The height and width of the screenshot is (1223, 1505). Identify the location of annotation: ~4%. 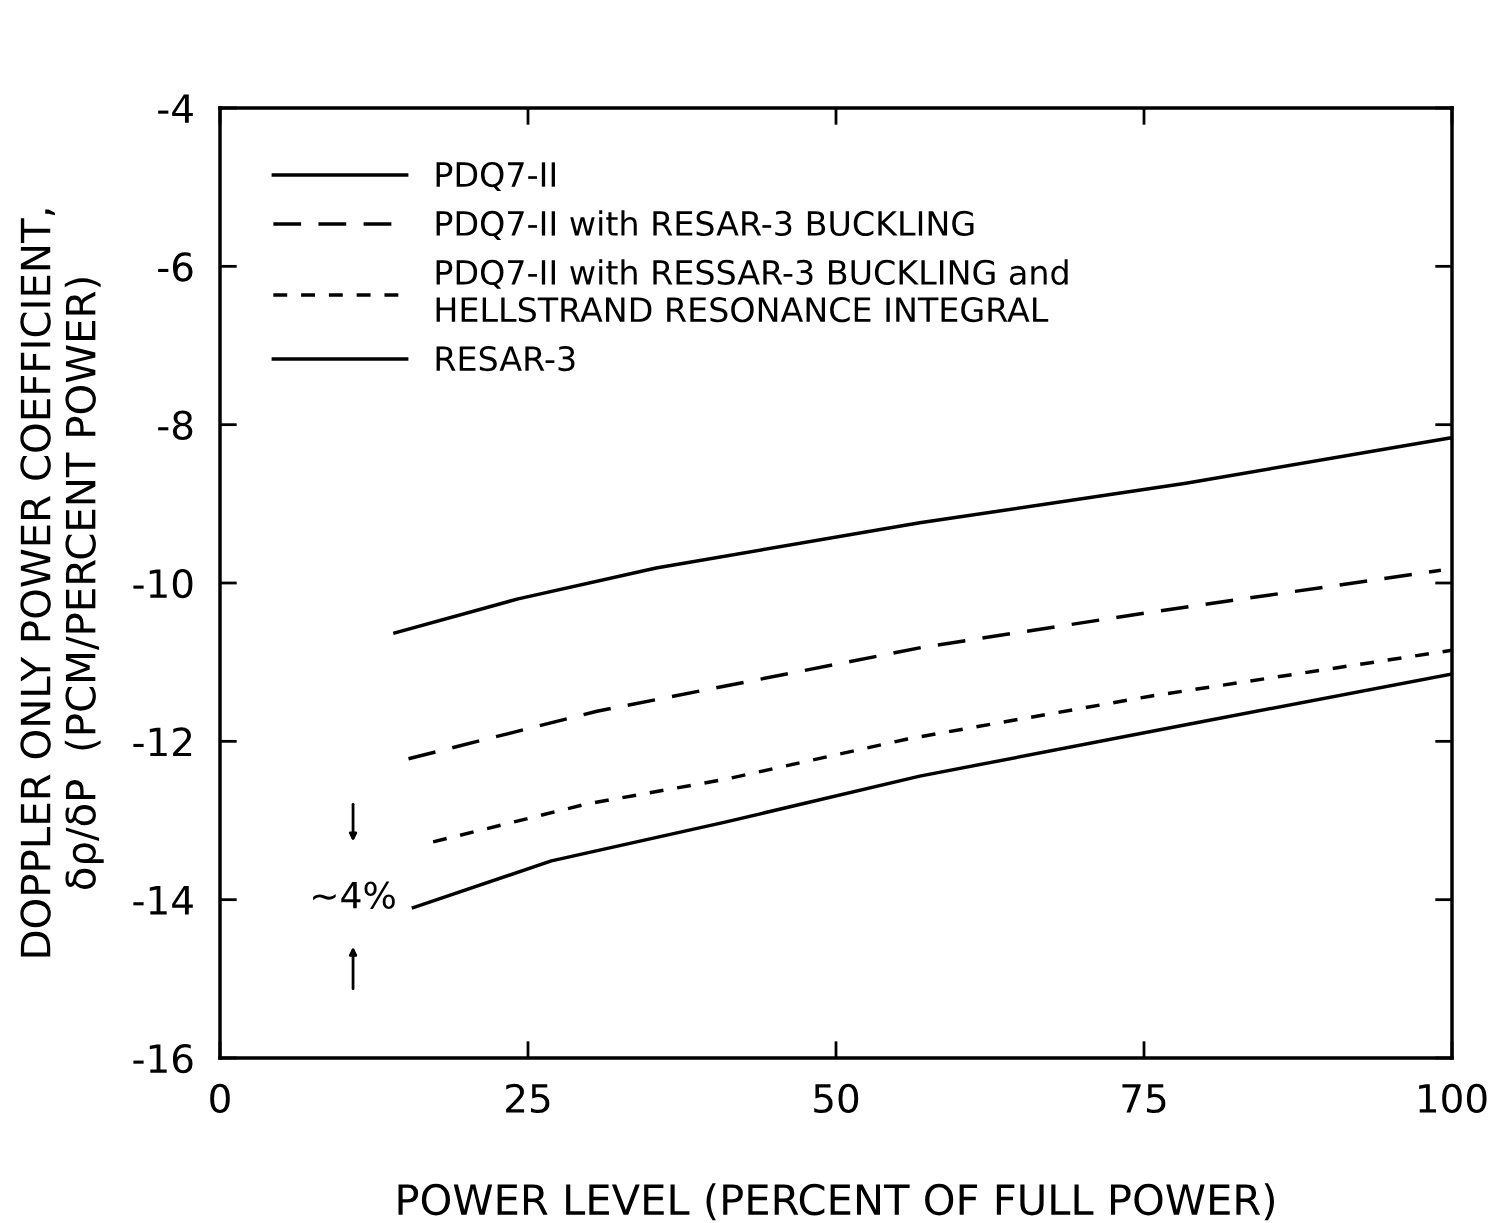
(354, 895).